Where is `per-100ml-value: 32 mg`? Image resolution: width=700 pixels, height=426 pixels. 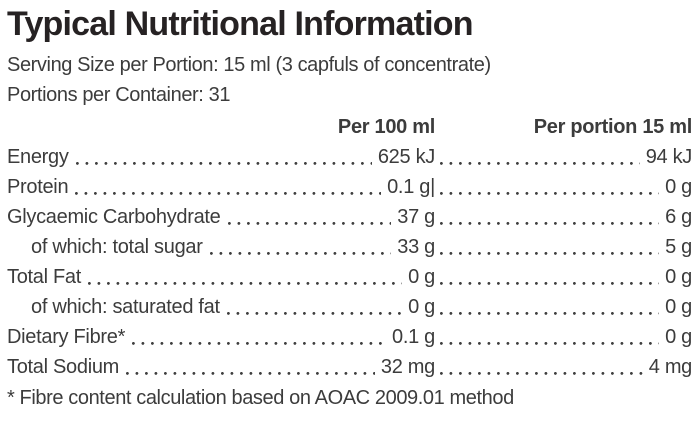
per-100ml-value: 32 mg is located at coordinates (407, 367).